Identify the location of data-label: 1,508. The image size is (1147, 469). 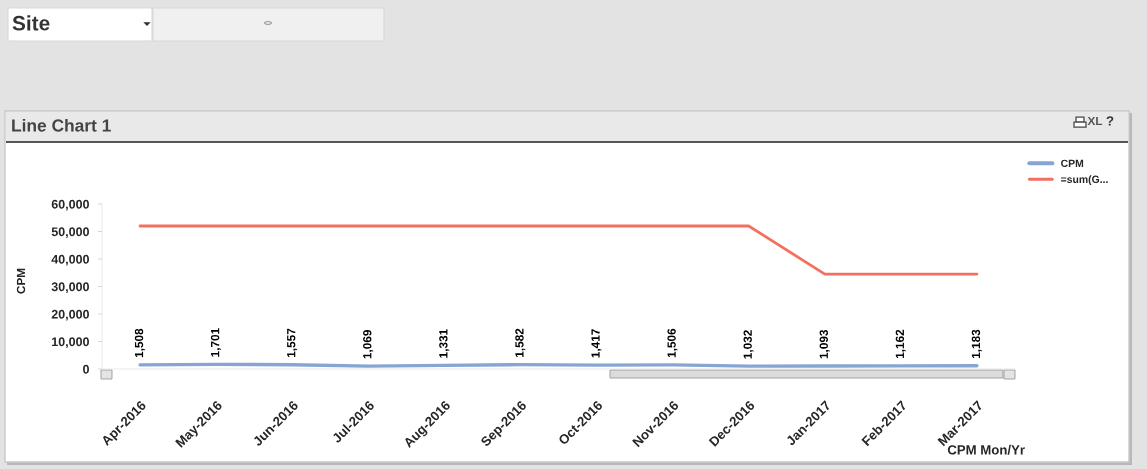
(139, 343).